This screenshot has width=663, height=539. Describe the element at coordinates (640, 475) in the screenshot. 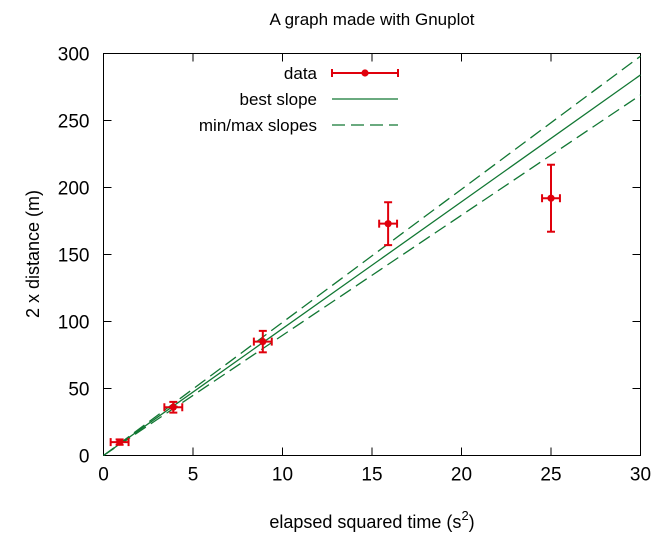

I see `x-tick-label: 30` at that location.